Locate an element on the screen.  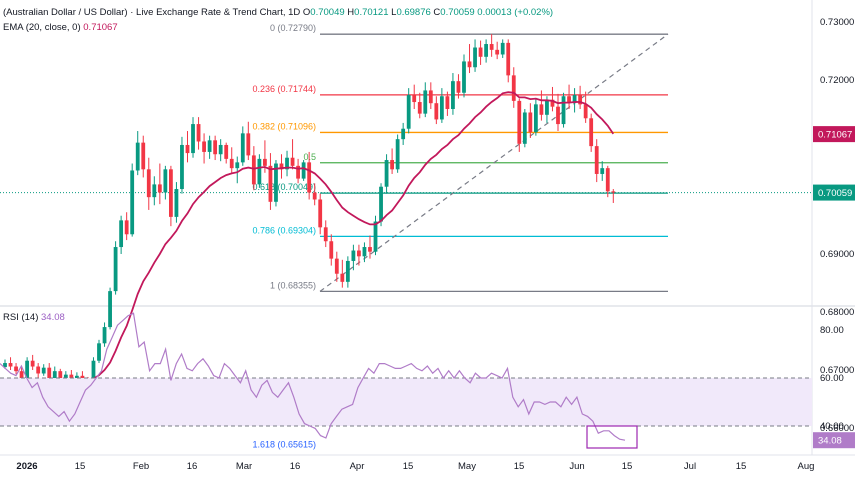
rsi-value: 34.08 is located at coordinates (53, 317).